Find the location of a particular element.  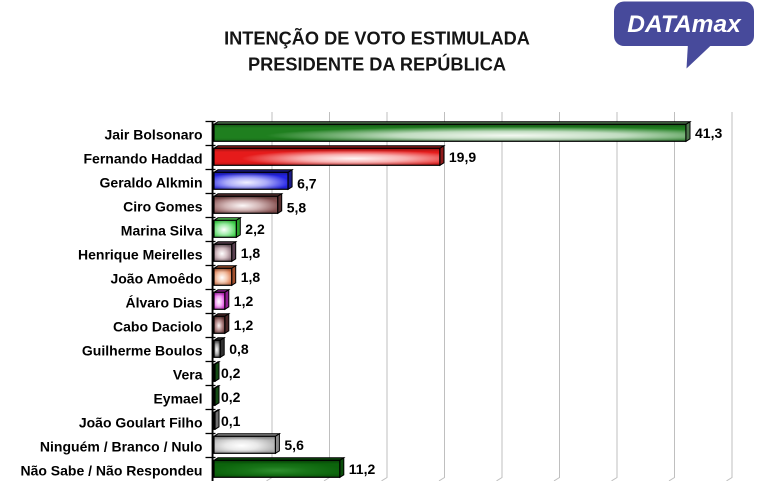

svg-text: Ninguém / Branco / Nulo is located at coordinates (121, 446).